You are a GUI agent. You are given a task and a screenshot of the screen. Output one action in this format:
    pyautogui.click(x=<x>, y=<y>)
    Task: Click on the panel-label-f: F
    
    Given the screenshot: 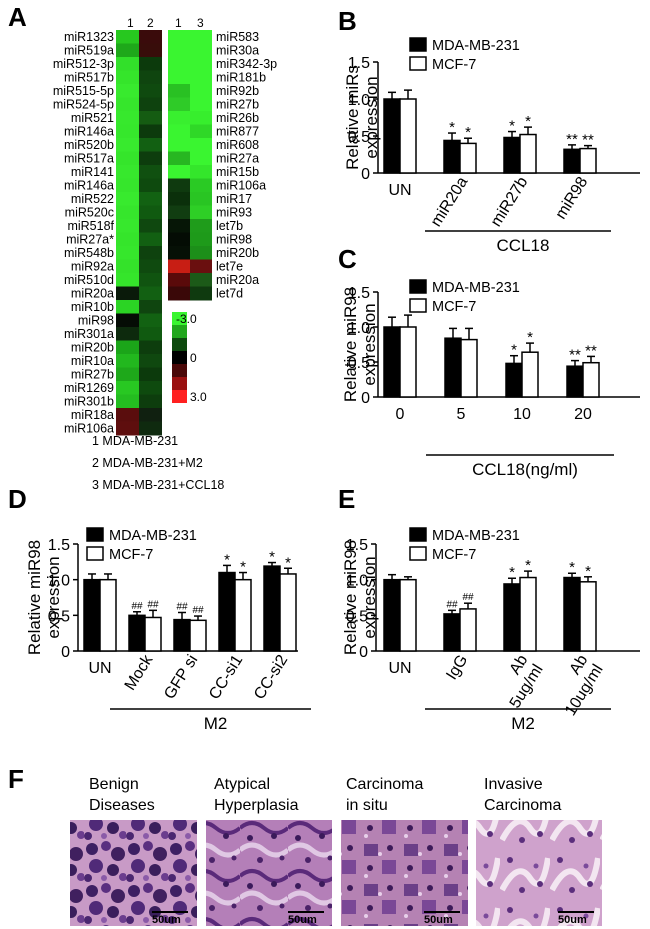 What is the action you would take?
    pyautogui.click(x=16, y=779)
    